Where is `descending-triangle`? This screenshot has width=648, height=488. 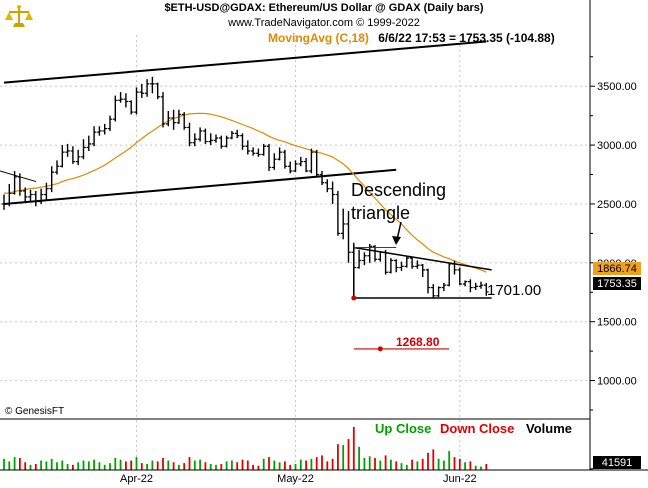
descending-triangle is located at coordinates (421, 273).